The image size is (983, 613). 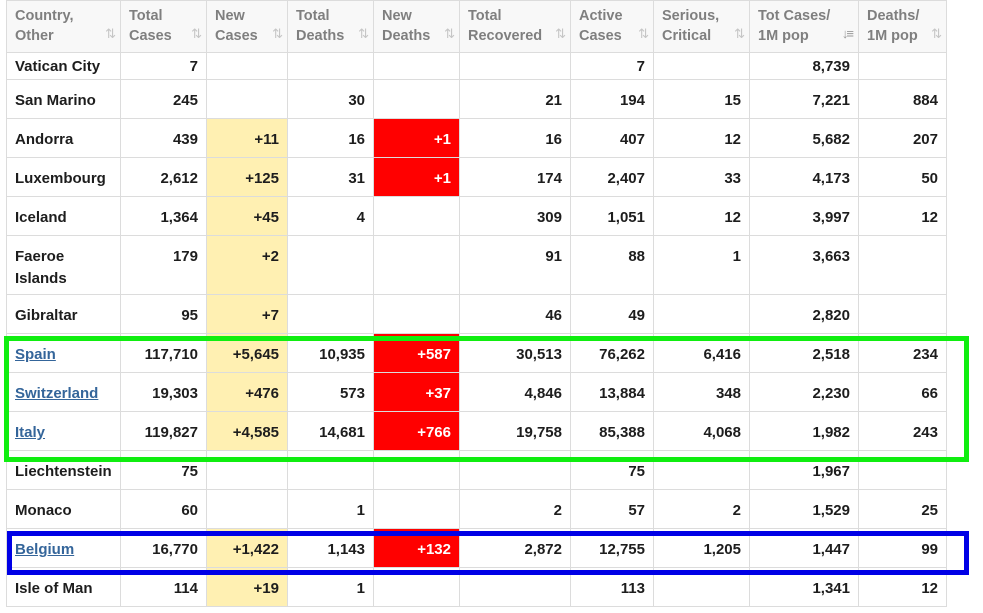 I want to click on table-row: Gibraltar 95 +7 46 49 2,820, so click(x=476, y=314).